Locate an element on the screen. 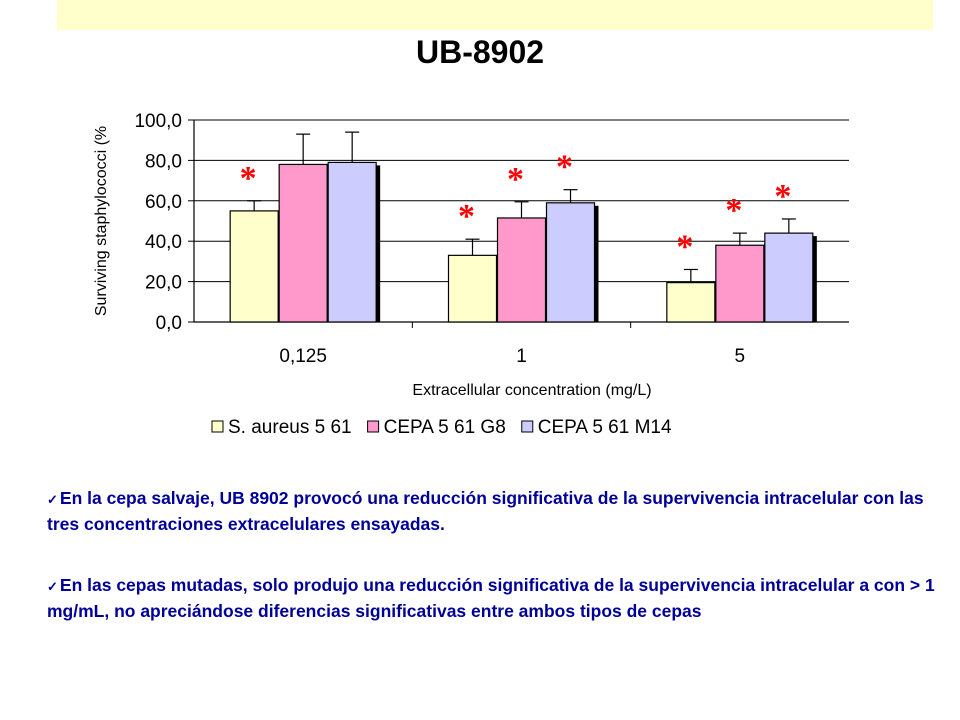 The height and width of the screenshot is (720, 960). y-tick-label: 0,0 is located at coordinates (169, 323).